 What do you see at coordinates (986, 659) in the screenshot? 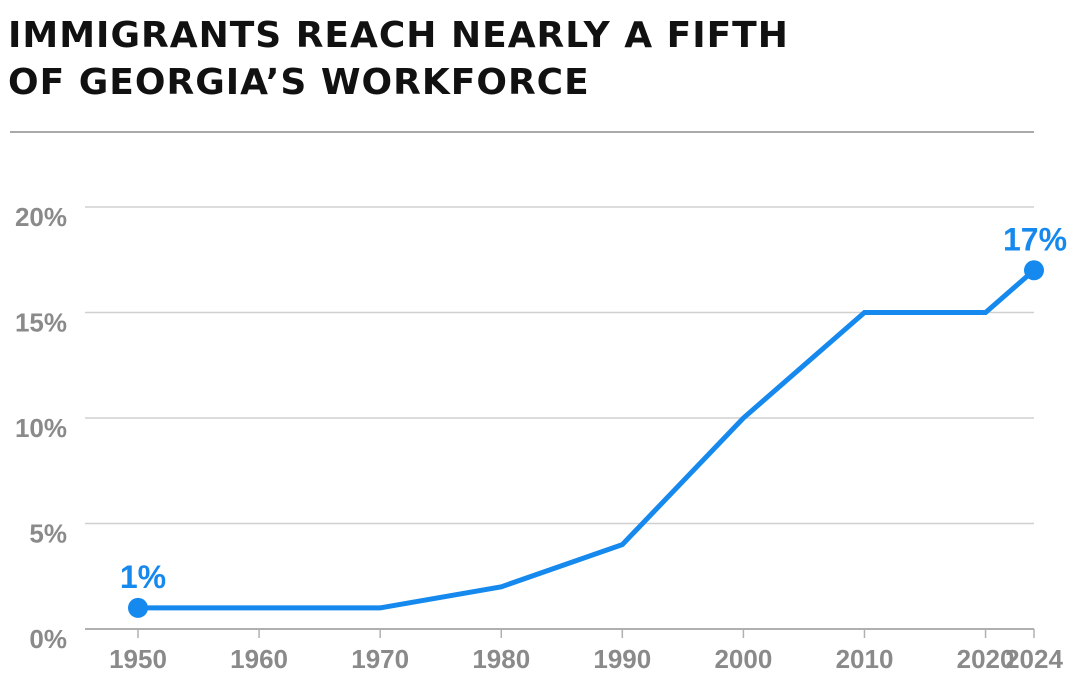
I see `x-tick-label: 2020` at bounding box center [986, 659].